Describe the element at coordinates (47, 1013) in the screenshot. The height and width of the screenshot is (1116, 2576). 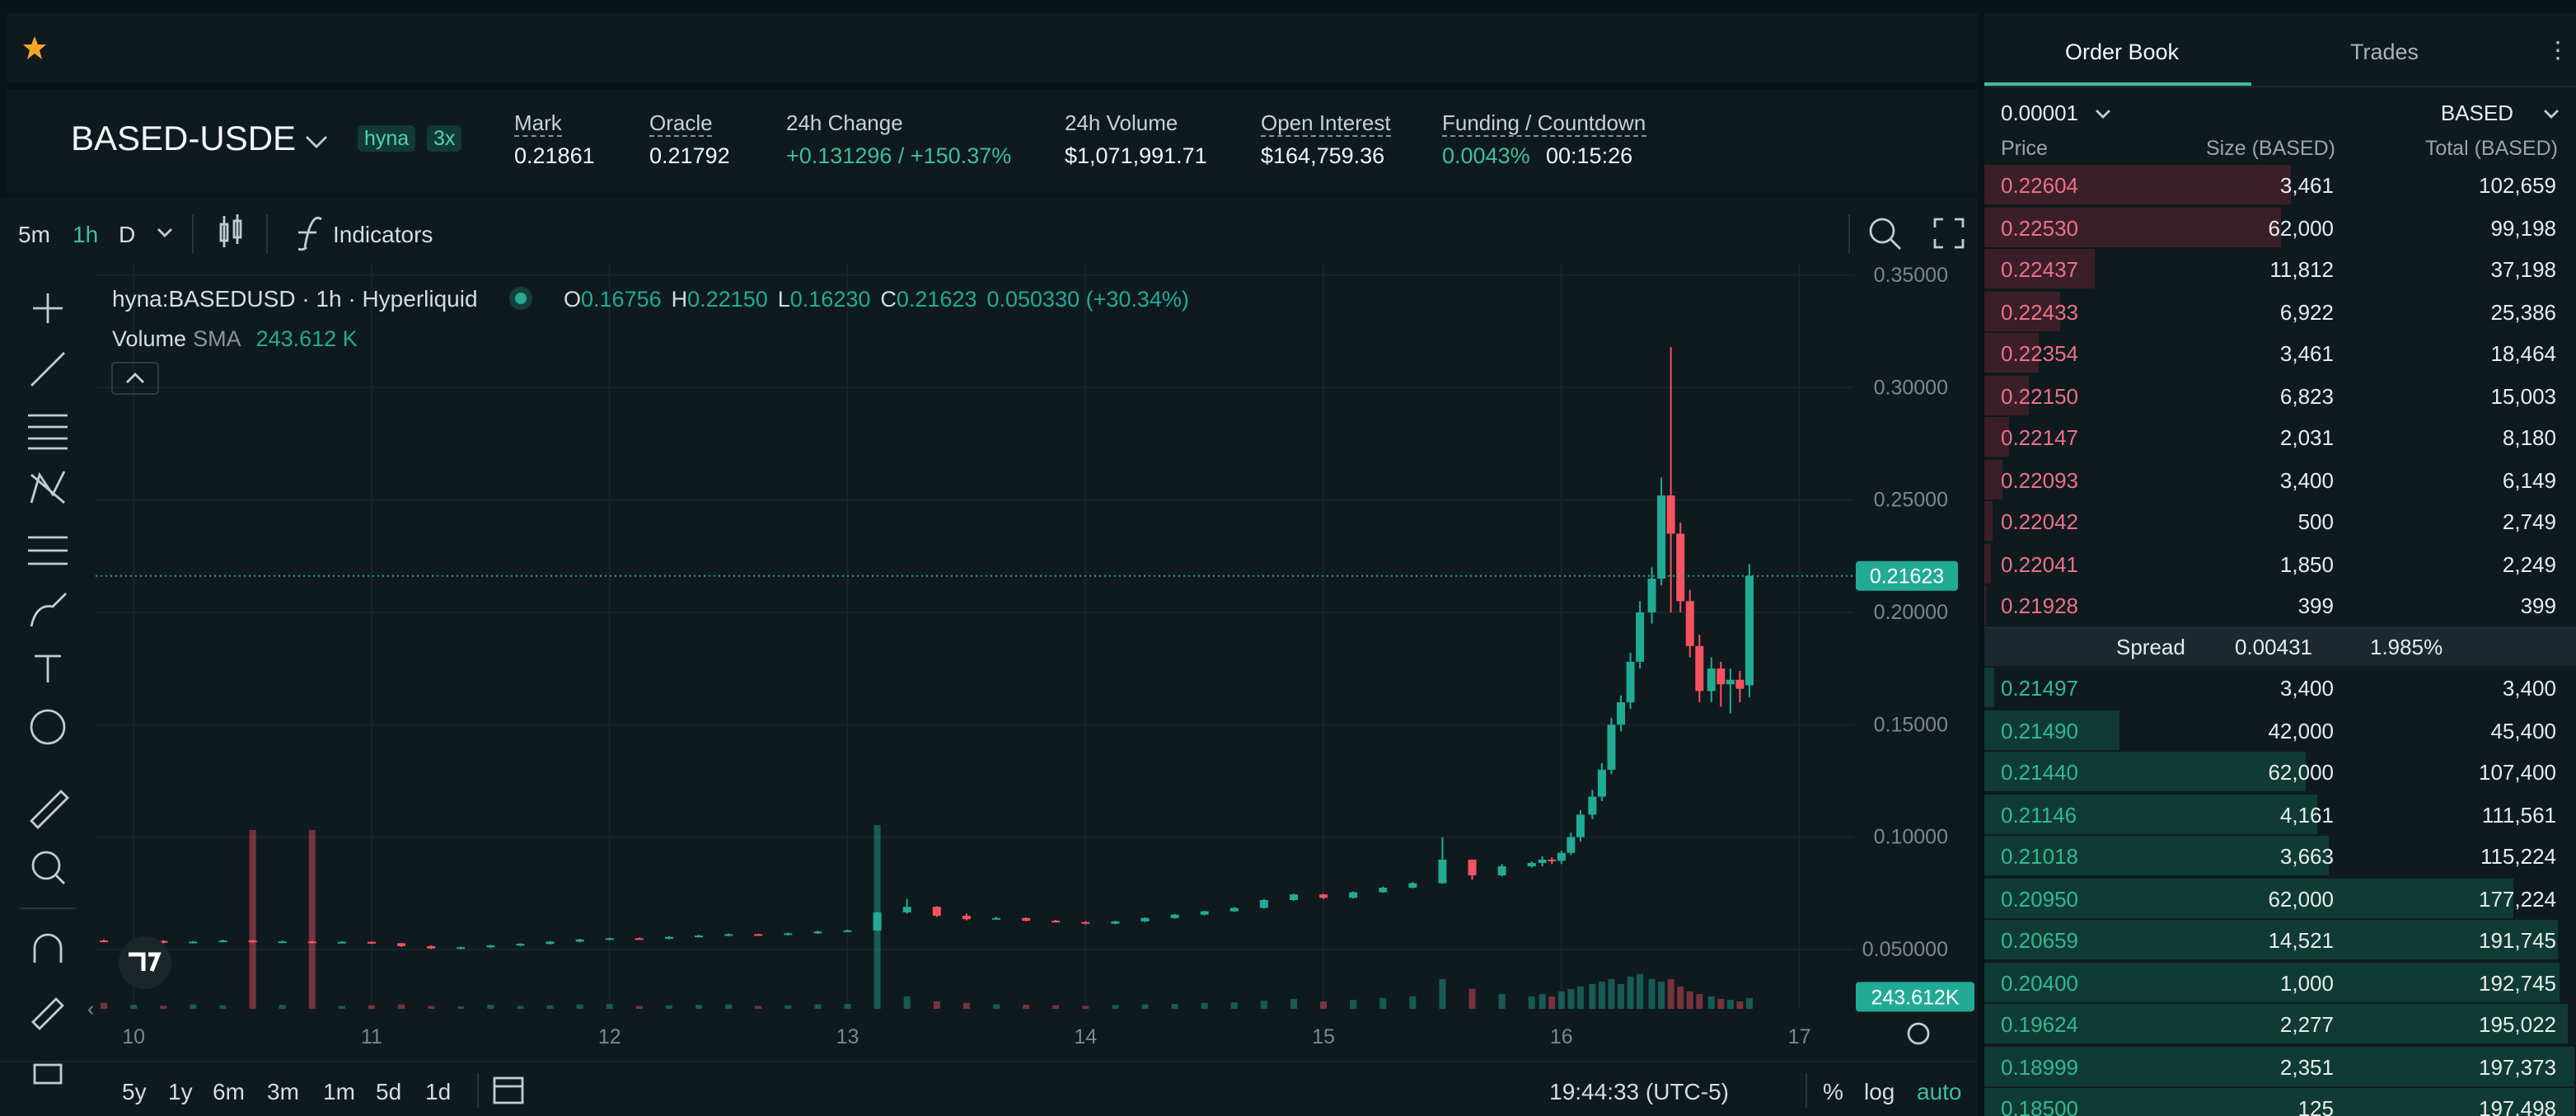
I see `stay-drawing-tool` at that location.